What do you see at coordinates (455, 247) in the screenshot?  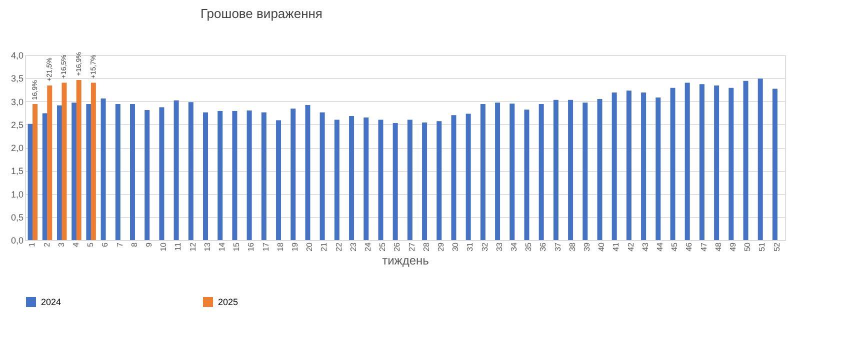 I see `x-tick-label: 30` at bounding box center [455, 247].